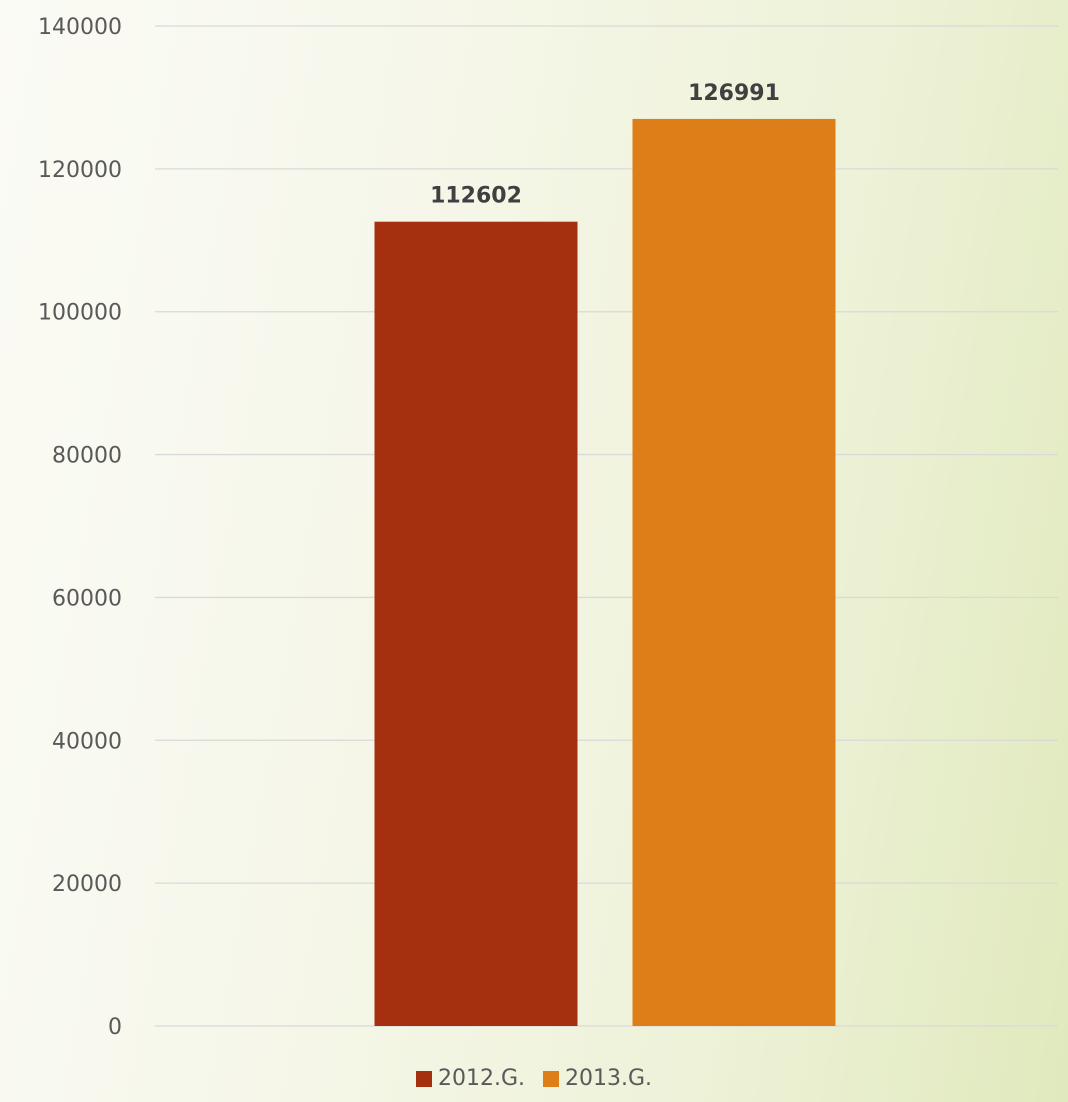 Image resolution: width=1068 pixels, height=1102 pixels. What do you see at coordinates (481, 1078) in the screenshot?
I see `legend-label-2012: 2012.G.` at bounding box center [481, 1078].